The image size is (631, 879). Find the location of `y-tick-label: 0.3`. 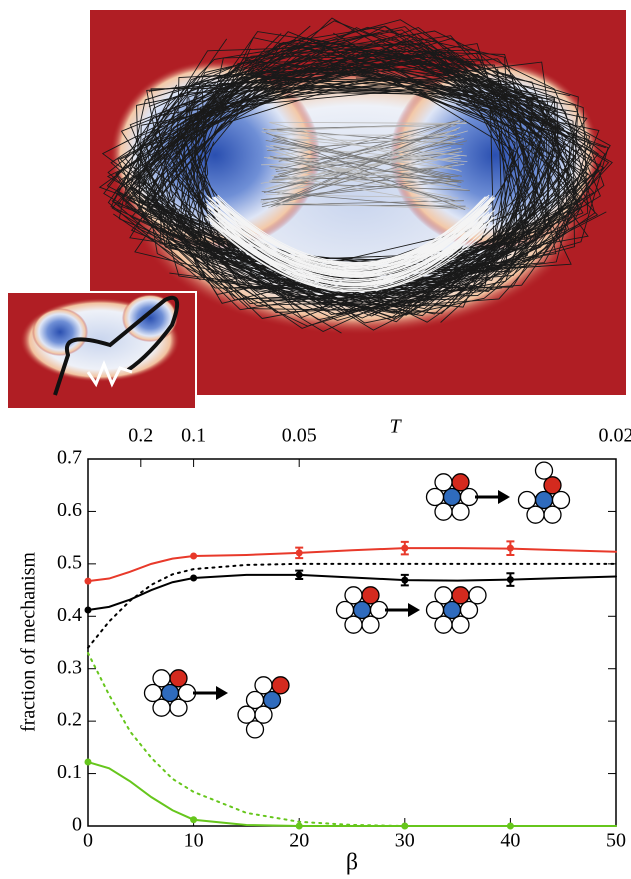

y-tick-label: 0.3 is located at coordinates (69, 667).